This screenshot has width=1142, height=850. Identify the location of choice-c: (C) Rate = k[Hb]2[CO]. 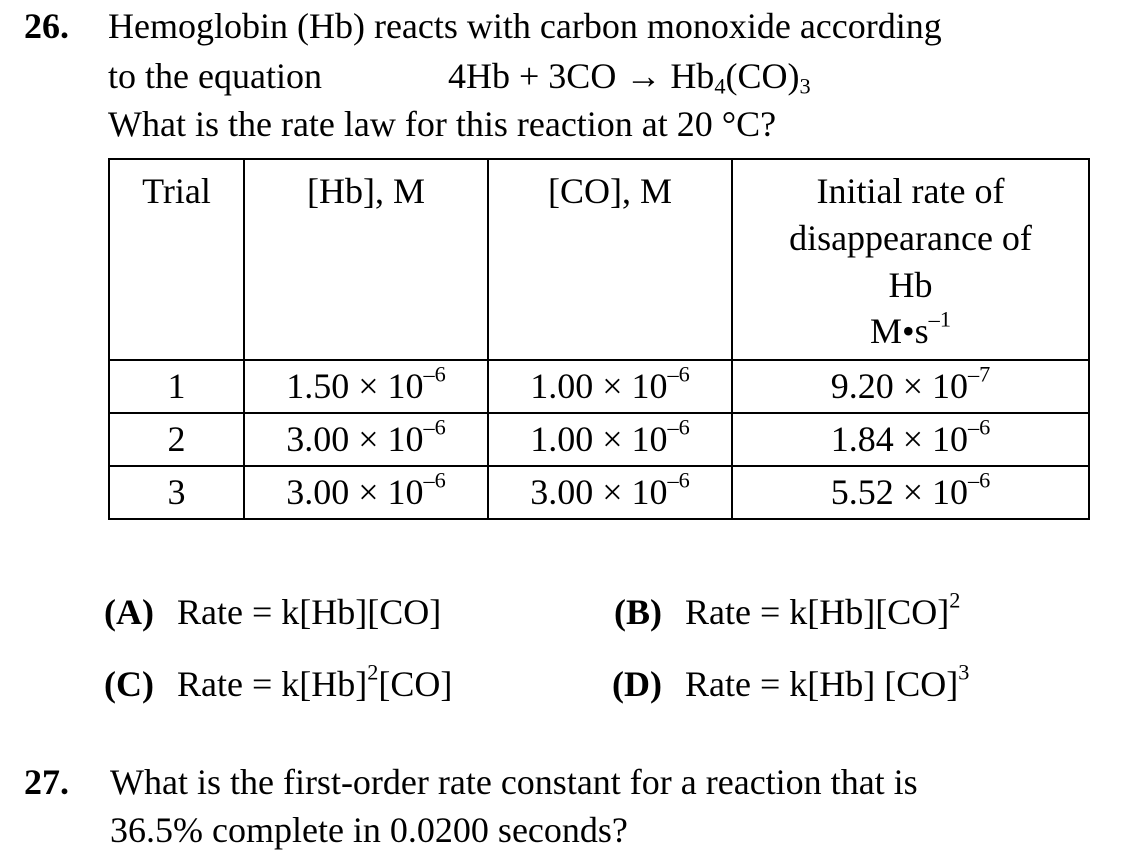
(278, 681).